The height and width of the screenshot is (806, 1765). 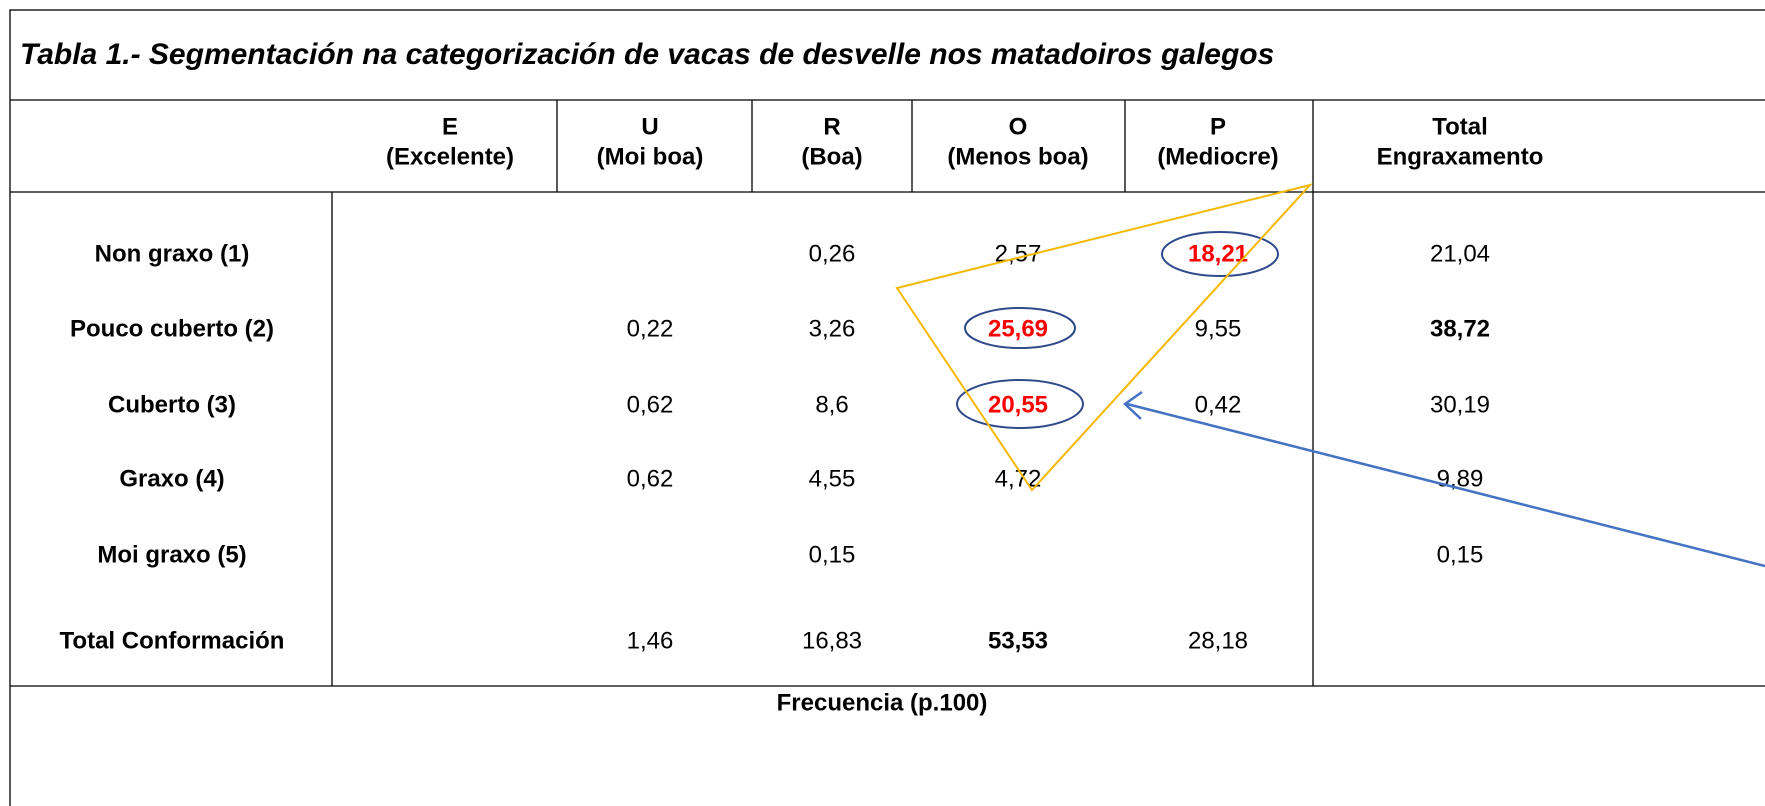 I want to click on cell: 16,83, so click(x=832, y=640).